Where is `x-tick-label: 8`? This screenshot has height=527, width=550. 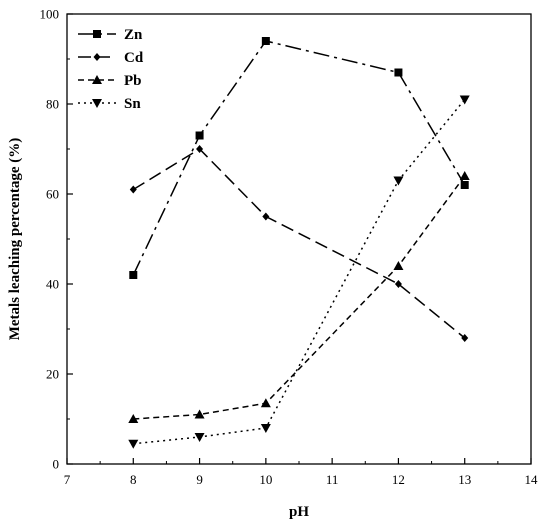 x-tick-label: 8 is located at coordinates (133, 479).